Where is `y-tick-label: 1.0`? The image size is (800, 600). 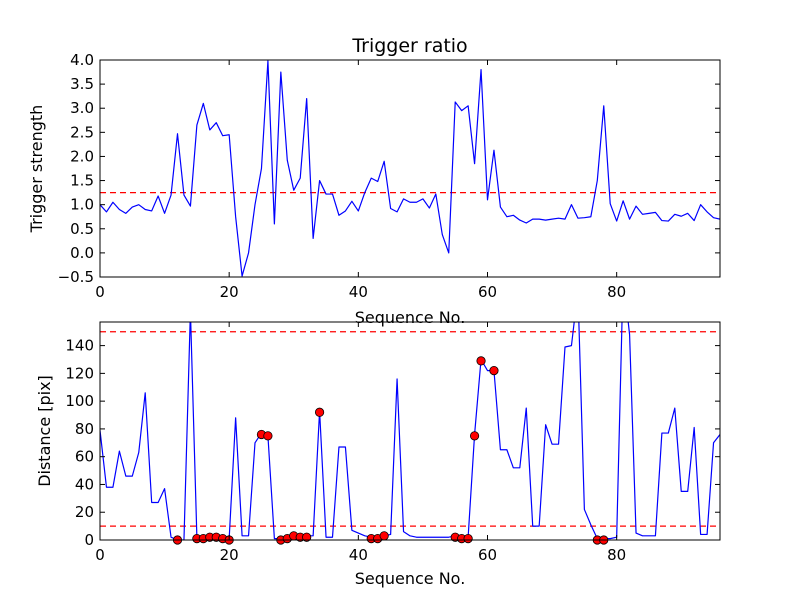 y-tick-label: 1.0 is located at coordinates (82, 205).